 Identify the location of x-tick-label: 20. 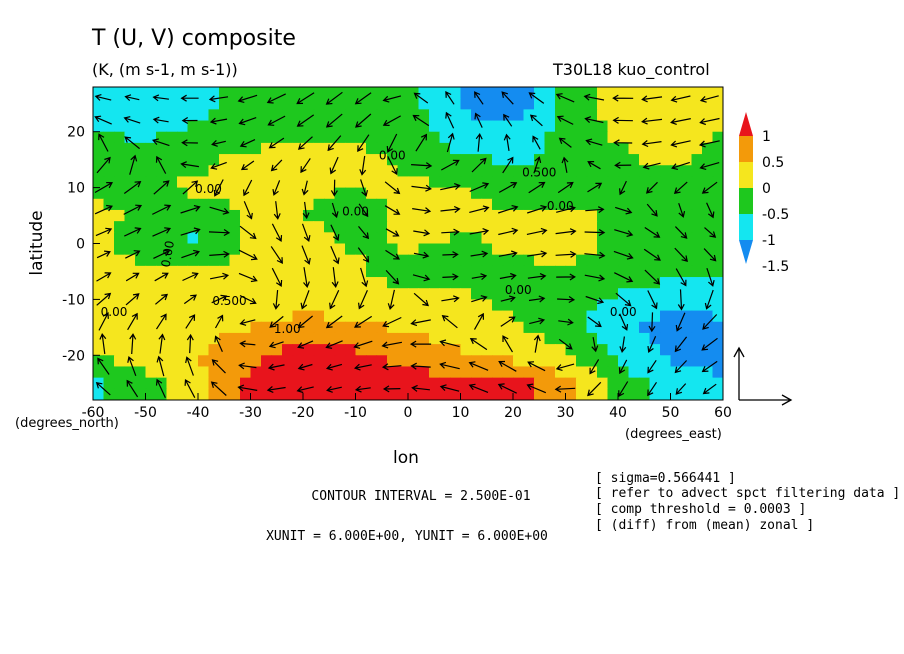
(513, 413).